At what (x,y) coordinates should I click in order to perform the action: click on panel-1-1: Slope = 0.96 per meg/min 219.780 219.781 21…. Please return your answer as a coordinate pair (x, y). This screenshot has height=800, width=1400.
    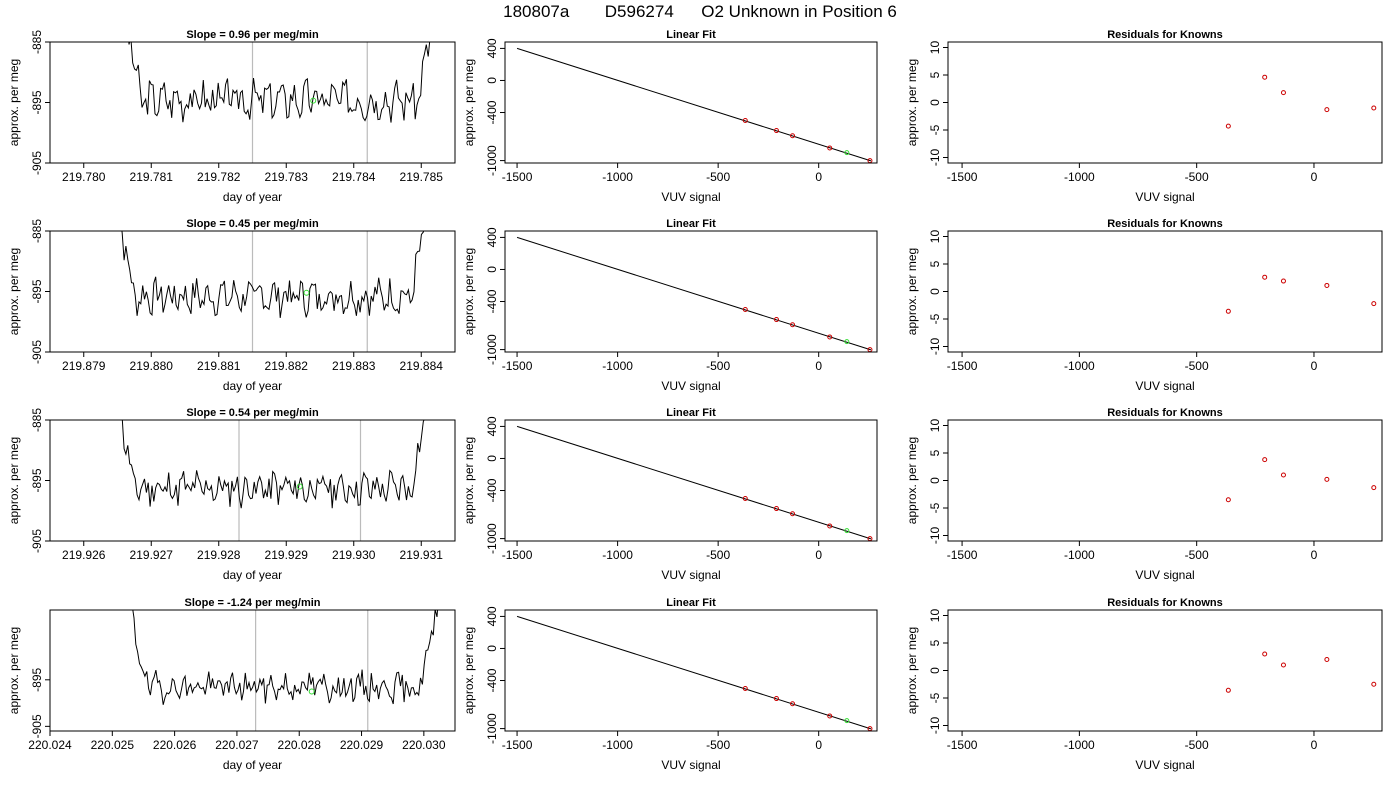
    Looking at the image, I should click on (231, 116).